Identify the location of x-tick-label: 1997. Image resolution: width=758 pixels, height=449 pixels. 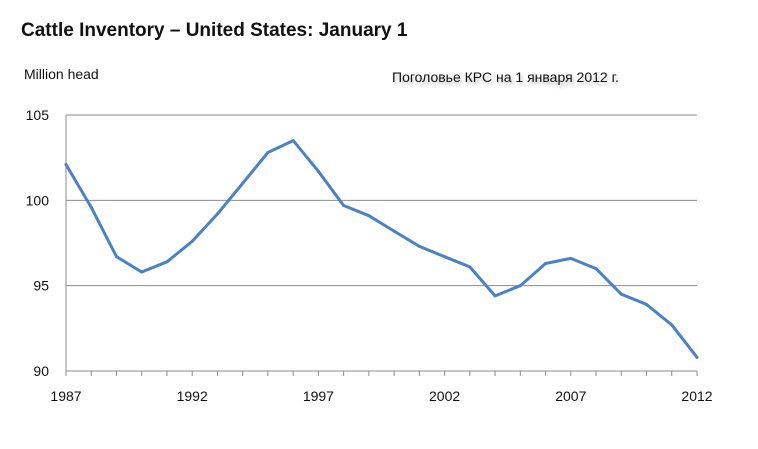
(318, 396).